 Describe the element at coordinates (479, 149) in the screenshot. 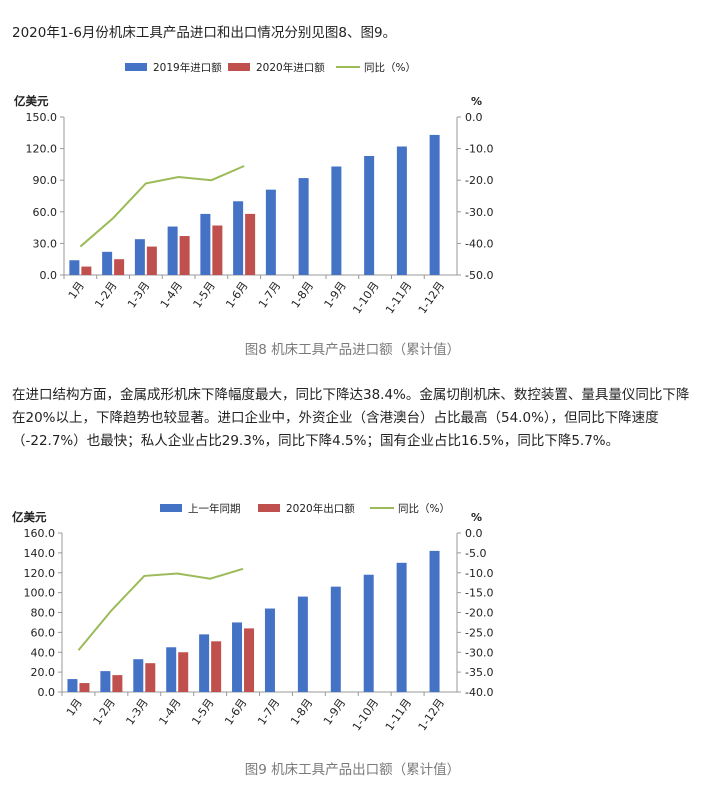

I see `right-tick-label: -10.0` at that location.